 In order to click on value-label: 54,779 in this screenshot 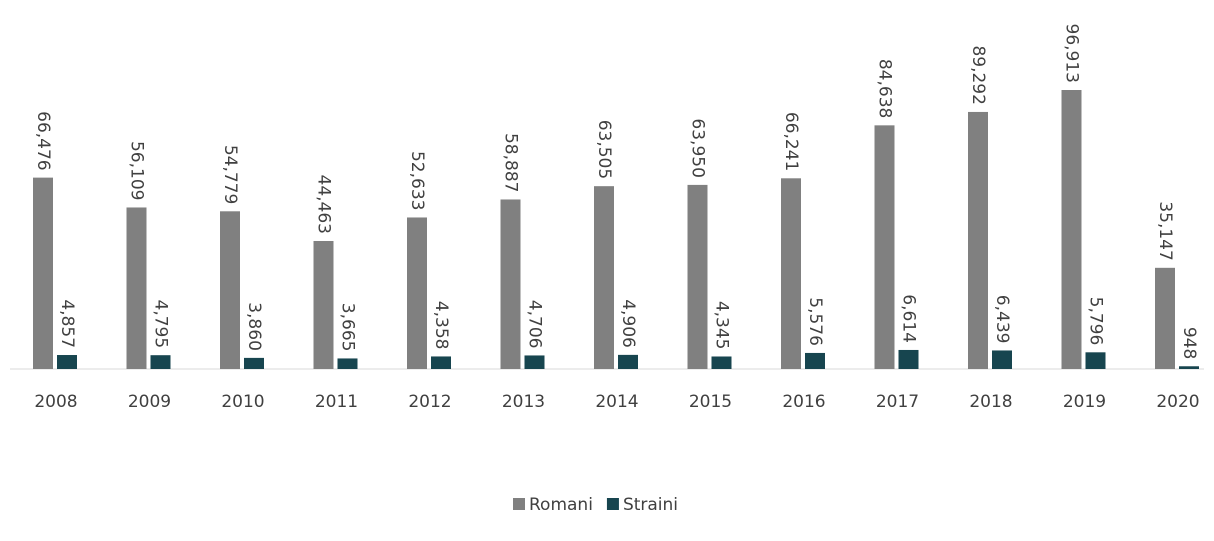, I will do `click(230, 174)`.